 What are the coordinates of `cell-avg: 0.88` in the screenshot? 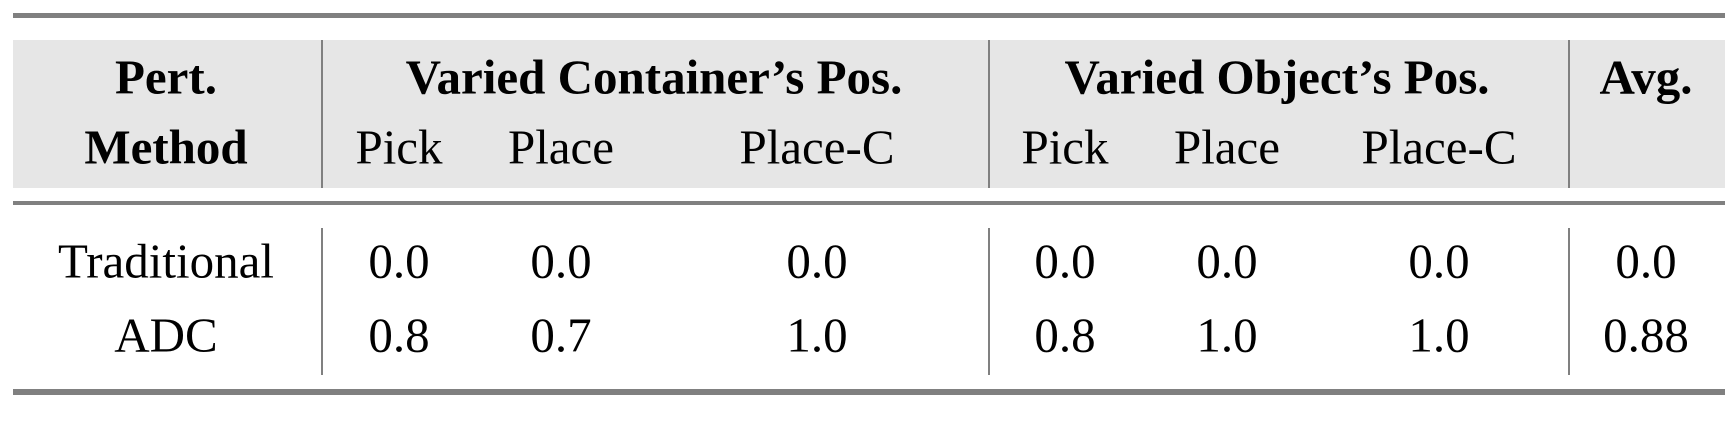 It's located at (1646, 335).